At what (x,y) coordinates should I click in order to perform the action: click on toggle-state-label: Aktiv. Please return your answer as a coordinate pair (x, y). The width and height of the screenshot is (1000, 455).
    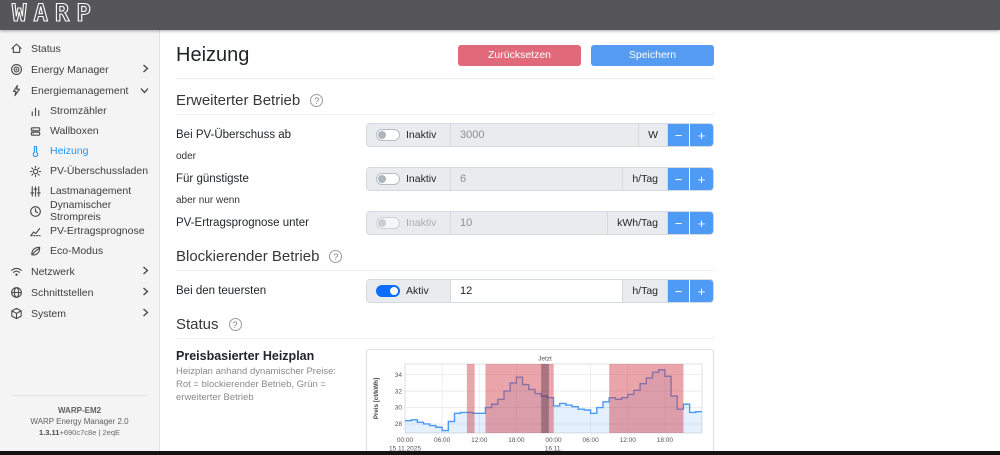
    Looking at the image, I should click on (417, 291).